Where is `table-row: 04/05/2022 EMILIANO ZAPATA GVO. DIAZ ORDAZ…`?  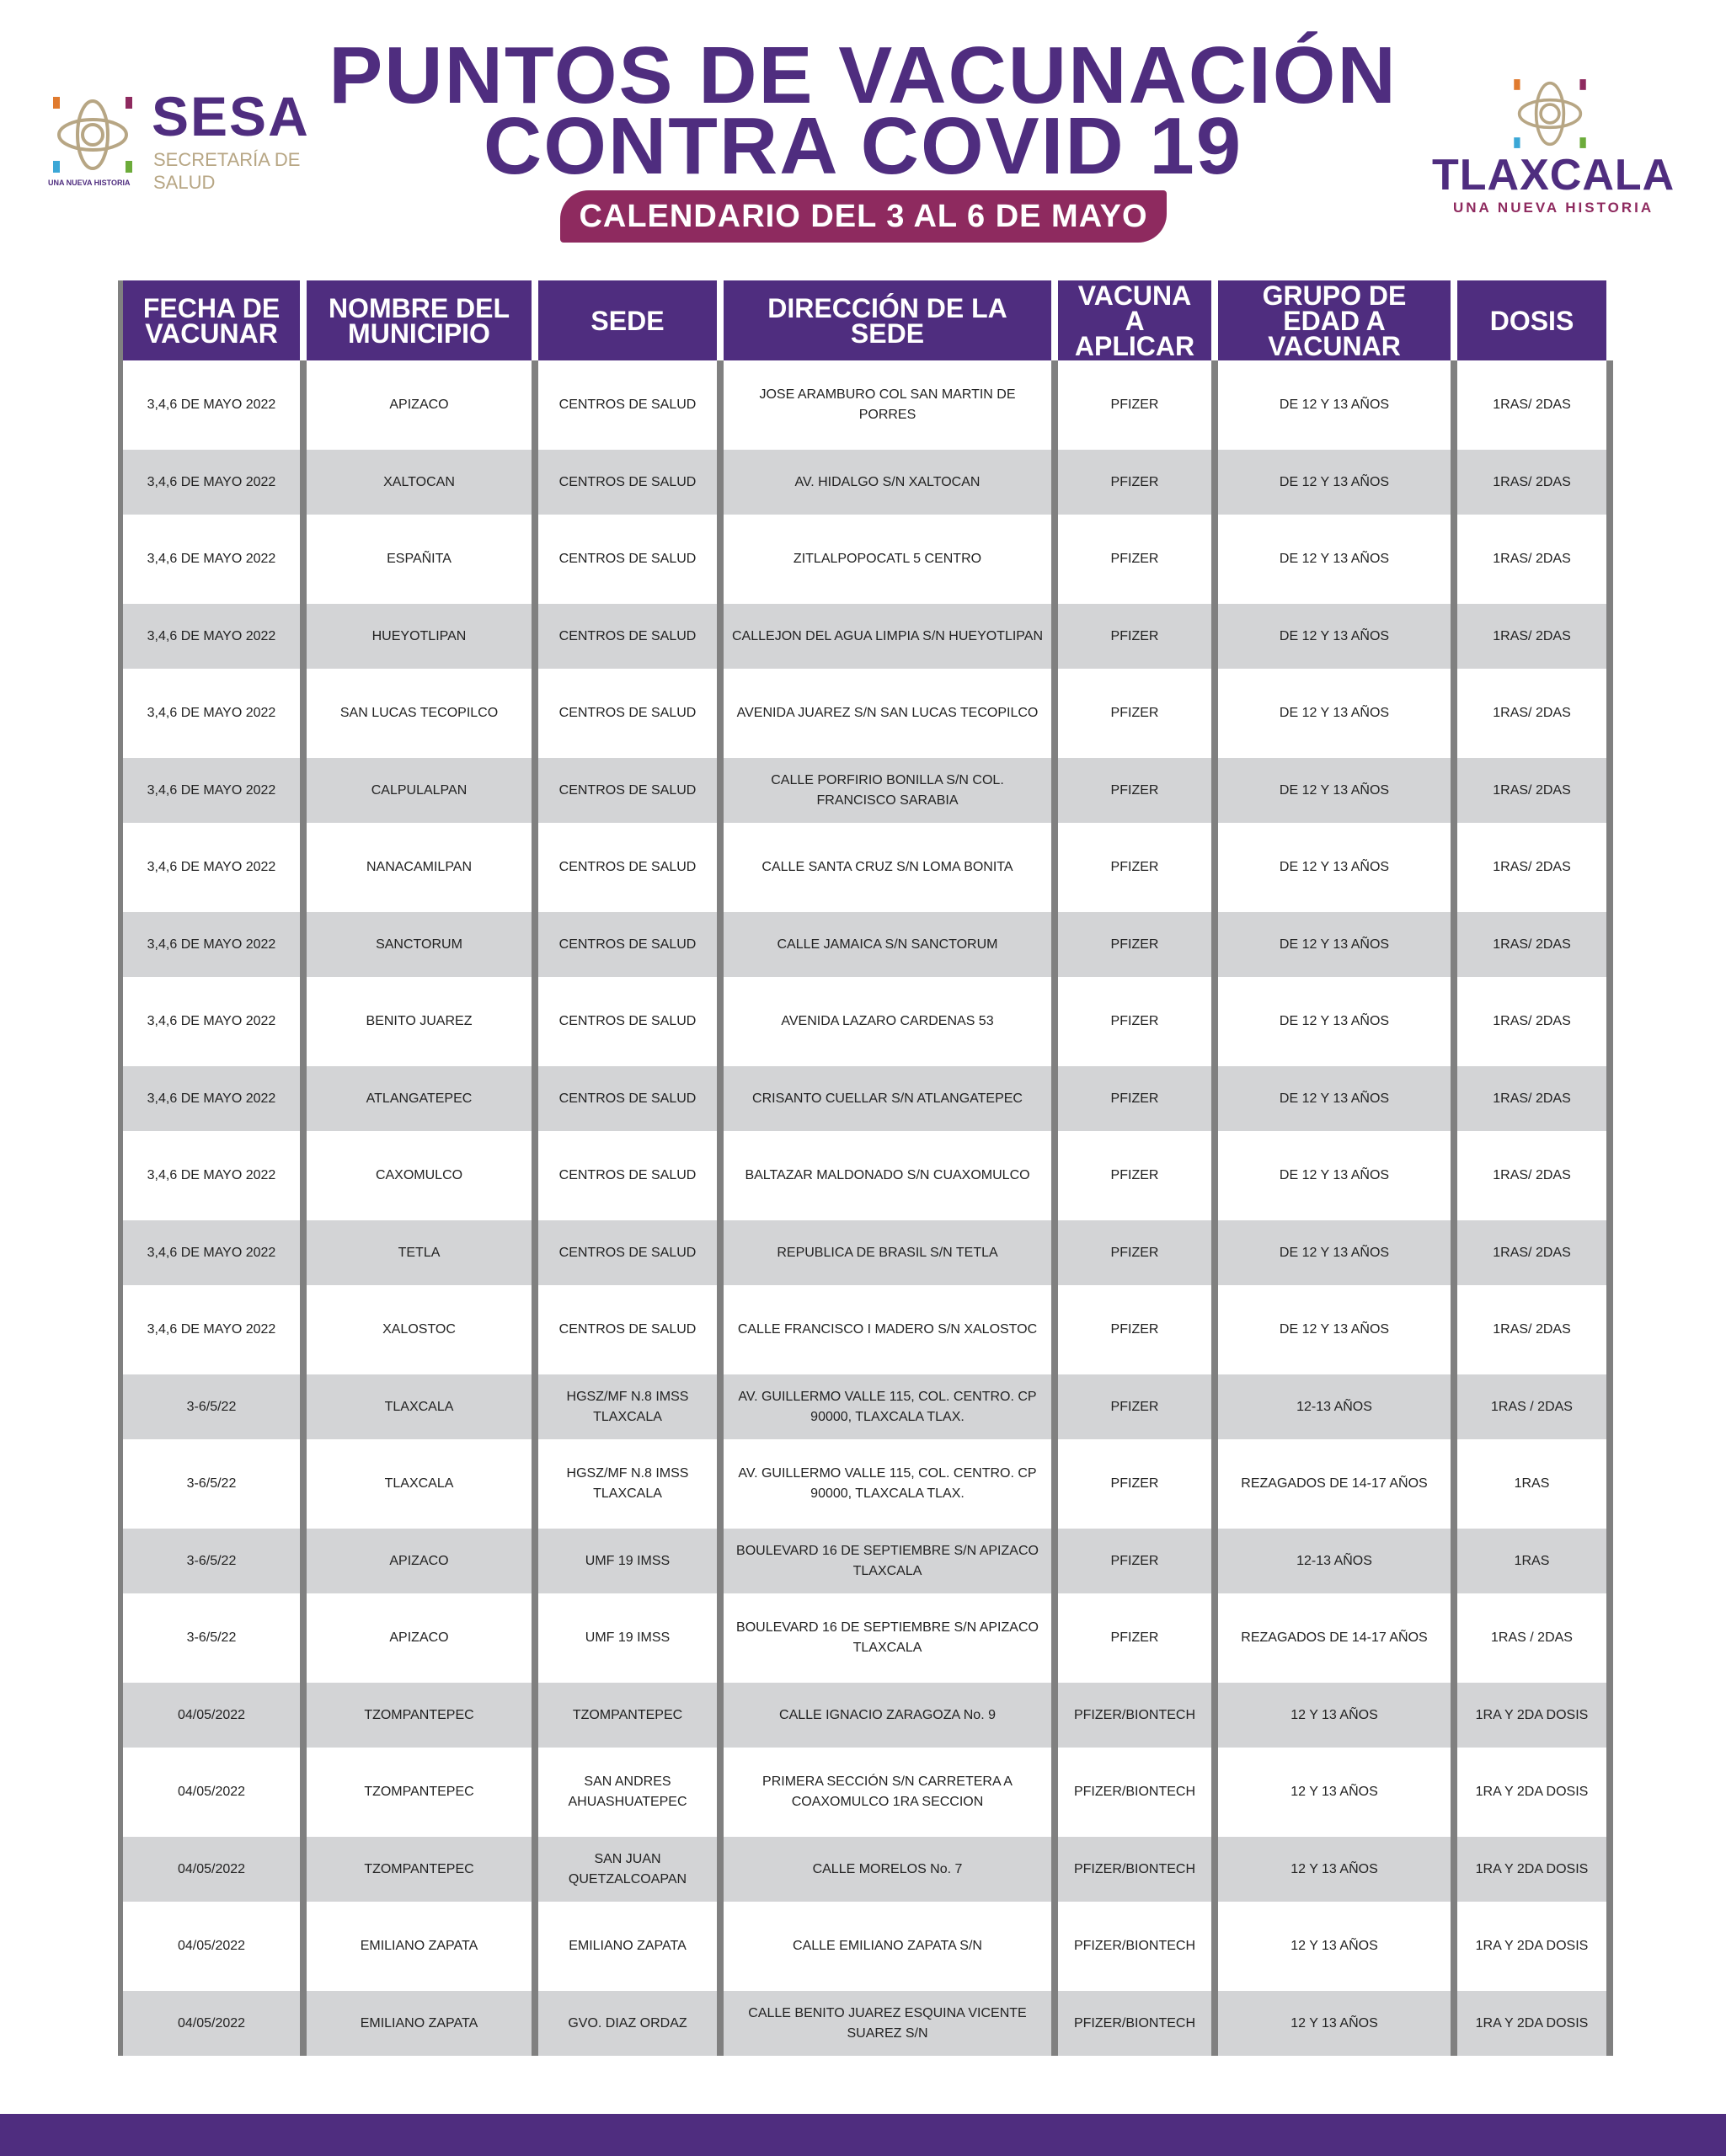
table-row: 04/05/2022 EMILIANO ZAPATA GVO. DIAZ ORDAZ… is located at coordinates (866, 2023).